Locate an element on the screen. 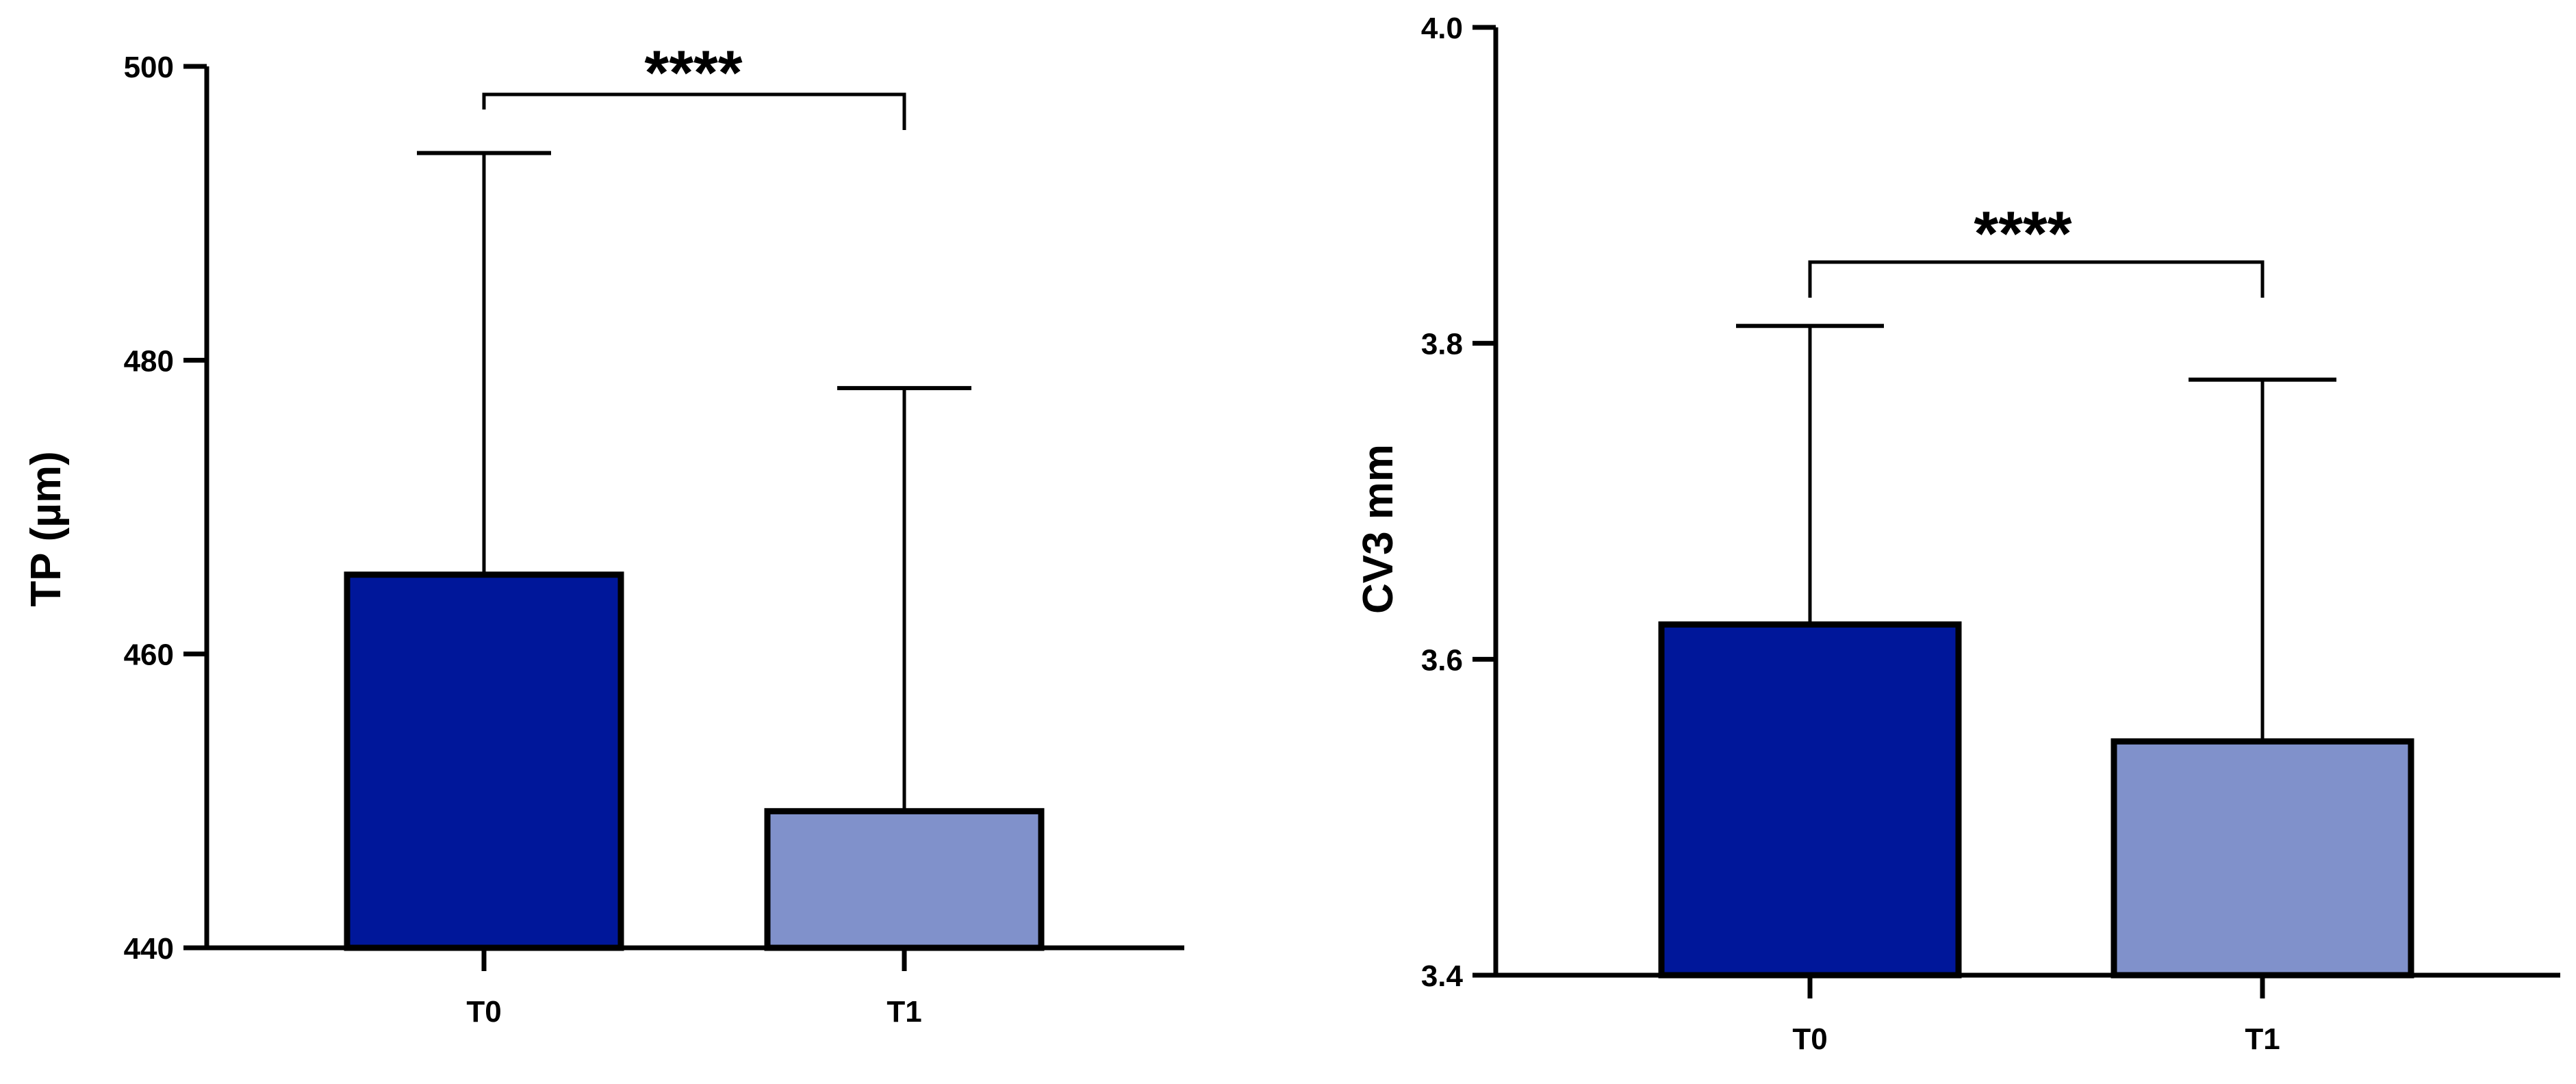 The width and height of the screenshot is (2576, 1084). tp-x-tick-label-T1: T1 is located at coordinates (904, 1012).